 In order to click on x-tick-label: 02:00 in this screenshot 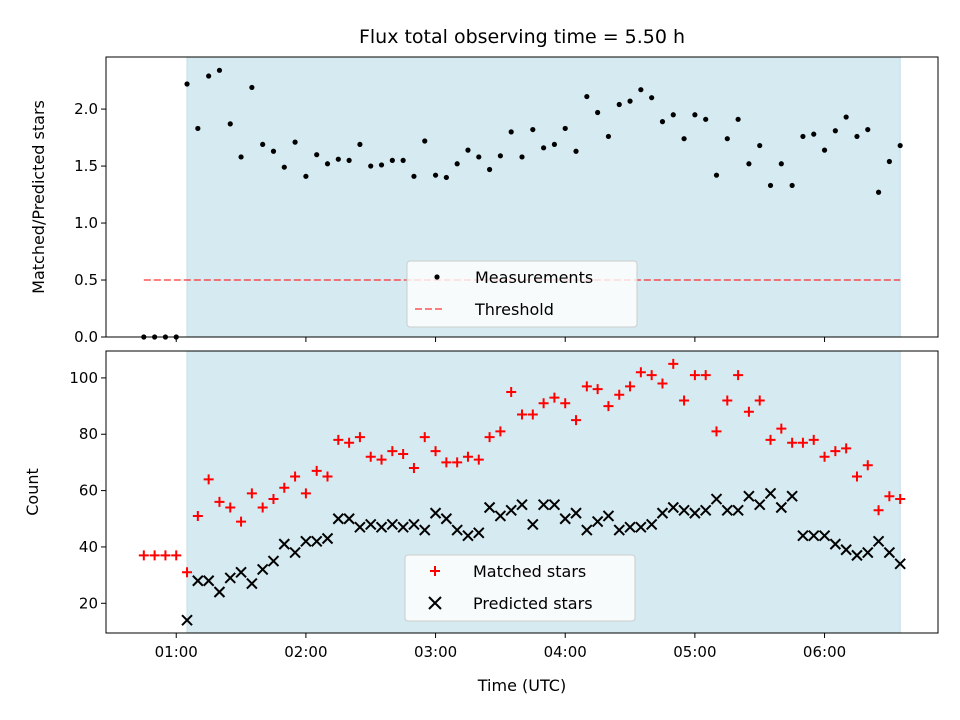, I will do `click(305, 652)`.